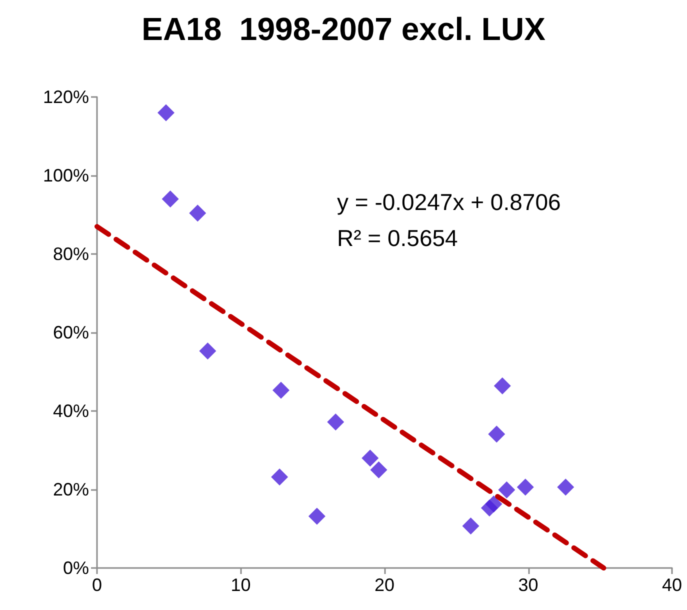 The image size is (687, 610). Describe the element at coordinates (449, 202) in the screenshot. I see `annotation: y = -0.0247x + 0.8706` at that location.